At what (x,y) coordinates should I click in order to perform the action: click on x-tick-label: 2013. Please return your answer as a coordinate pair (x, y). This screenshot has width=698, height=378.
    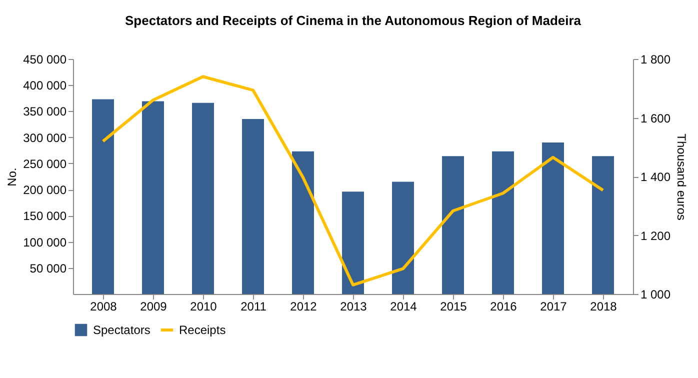
    Looking at the image, I should click on (354, 307).